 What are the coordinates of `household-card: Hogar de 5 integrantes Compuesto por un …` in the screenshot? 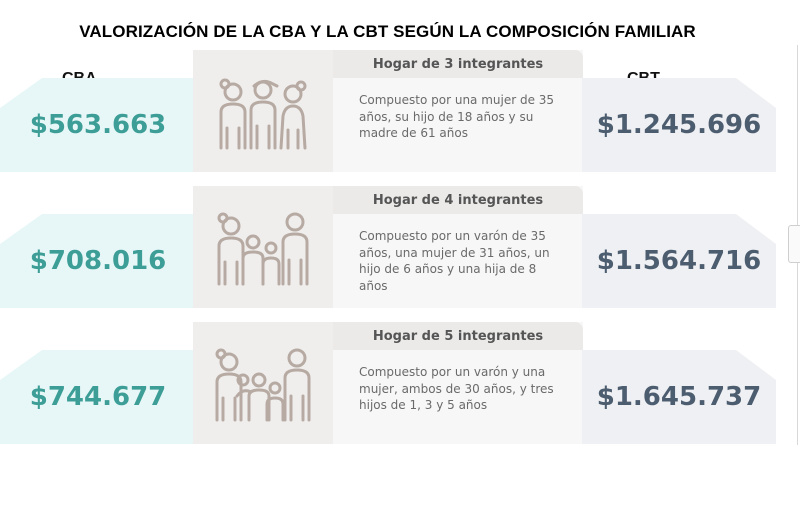 It's located at (388, 383).